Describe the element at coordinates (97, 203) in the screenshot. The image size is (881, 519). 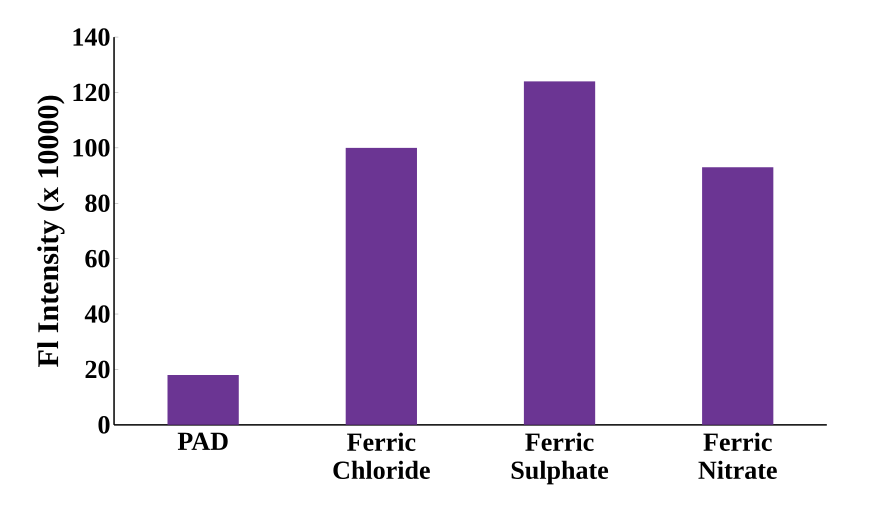
I see `y-tick-label: 80` at that location.